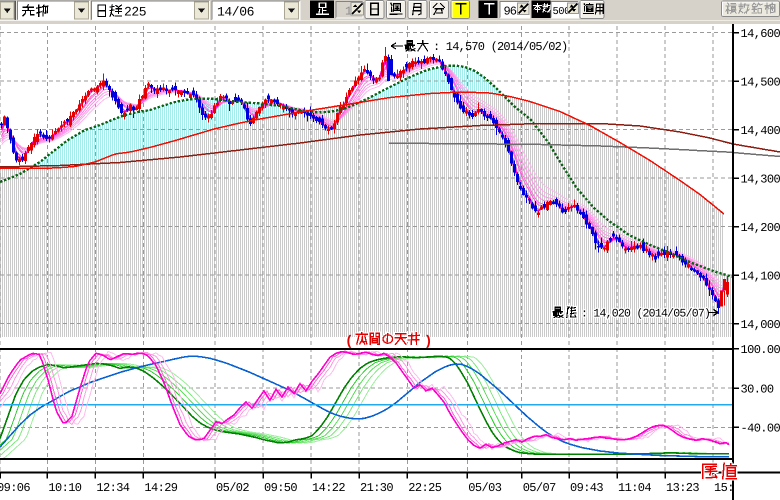 The width and height of the screenshot is (780, 500). I want to click on svg-text: 09:43, so click(586, 488).